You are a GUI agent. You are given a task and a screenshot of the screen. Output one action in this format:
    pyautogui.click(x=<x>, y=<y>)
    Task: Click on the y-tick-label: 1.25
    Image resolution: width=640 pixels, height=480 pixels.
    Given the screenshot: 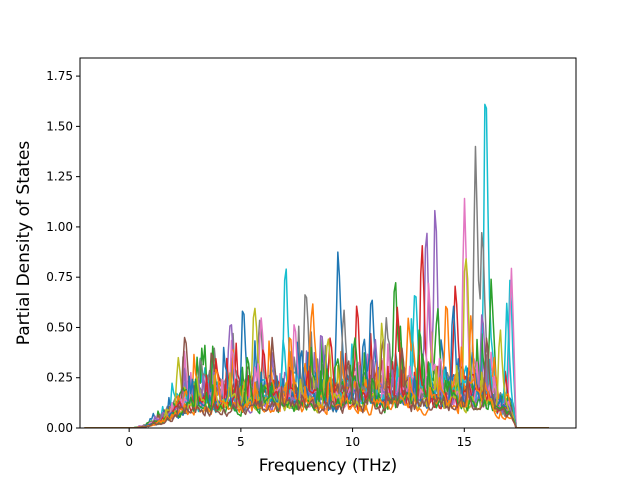 What is the action you would take?
    pyautogui.click(x=59, y=177)
    